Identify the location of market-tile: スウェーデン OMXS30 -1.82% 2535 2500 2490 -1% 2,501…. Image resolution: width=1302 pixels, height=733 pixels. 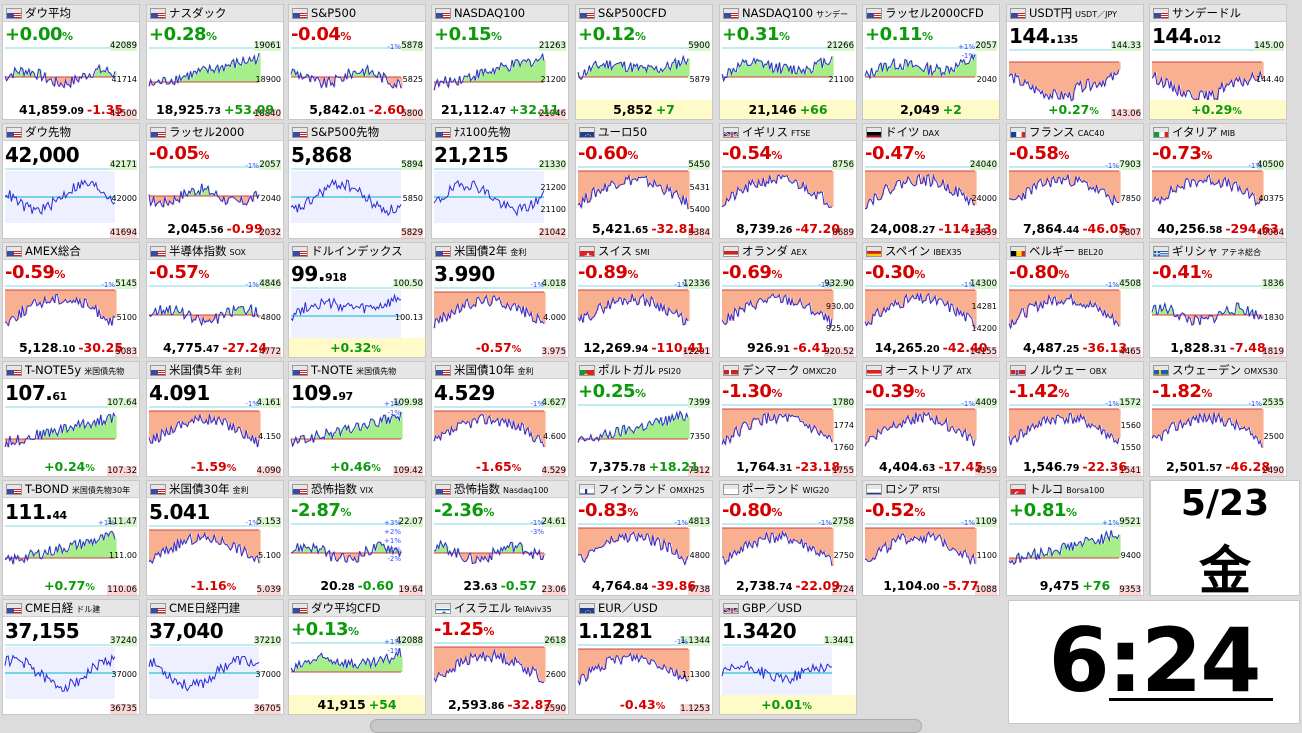
(1218, 419).